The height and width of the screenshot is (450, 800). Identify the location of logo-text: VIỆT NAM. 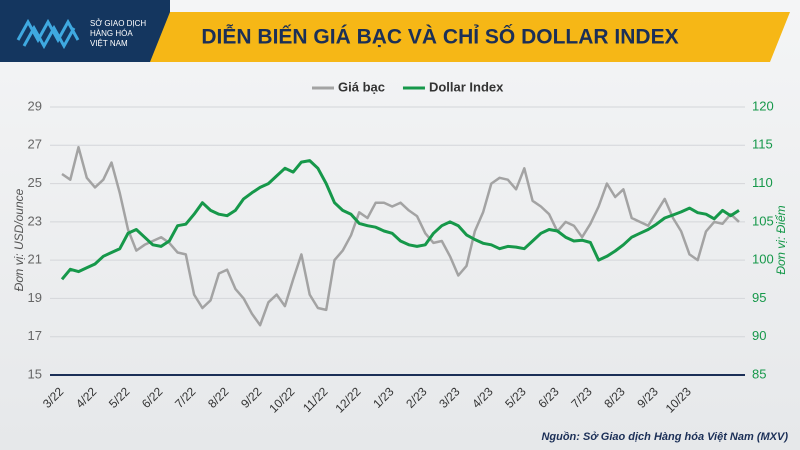
(109, 43).